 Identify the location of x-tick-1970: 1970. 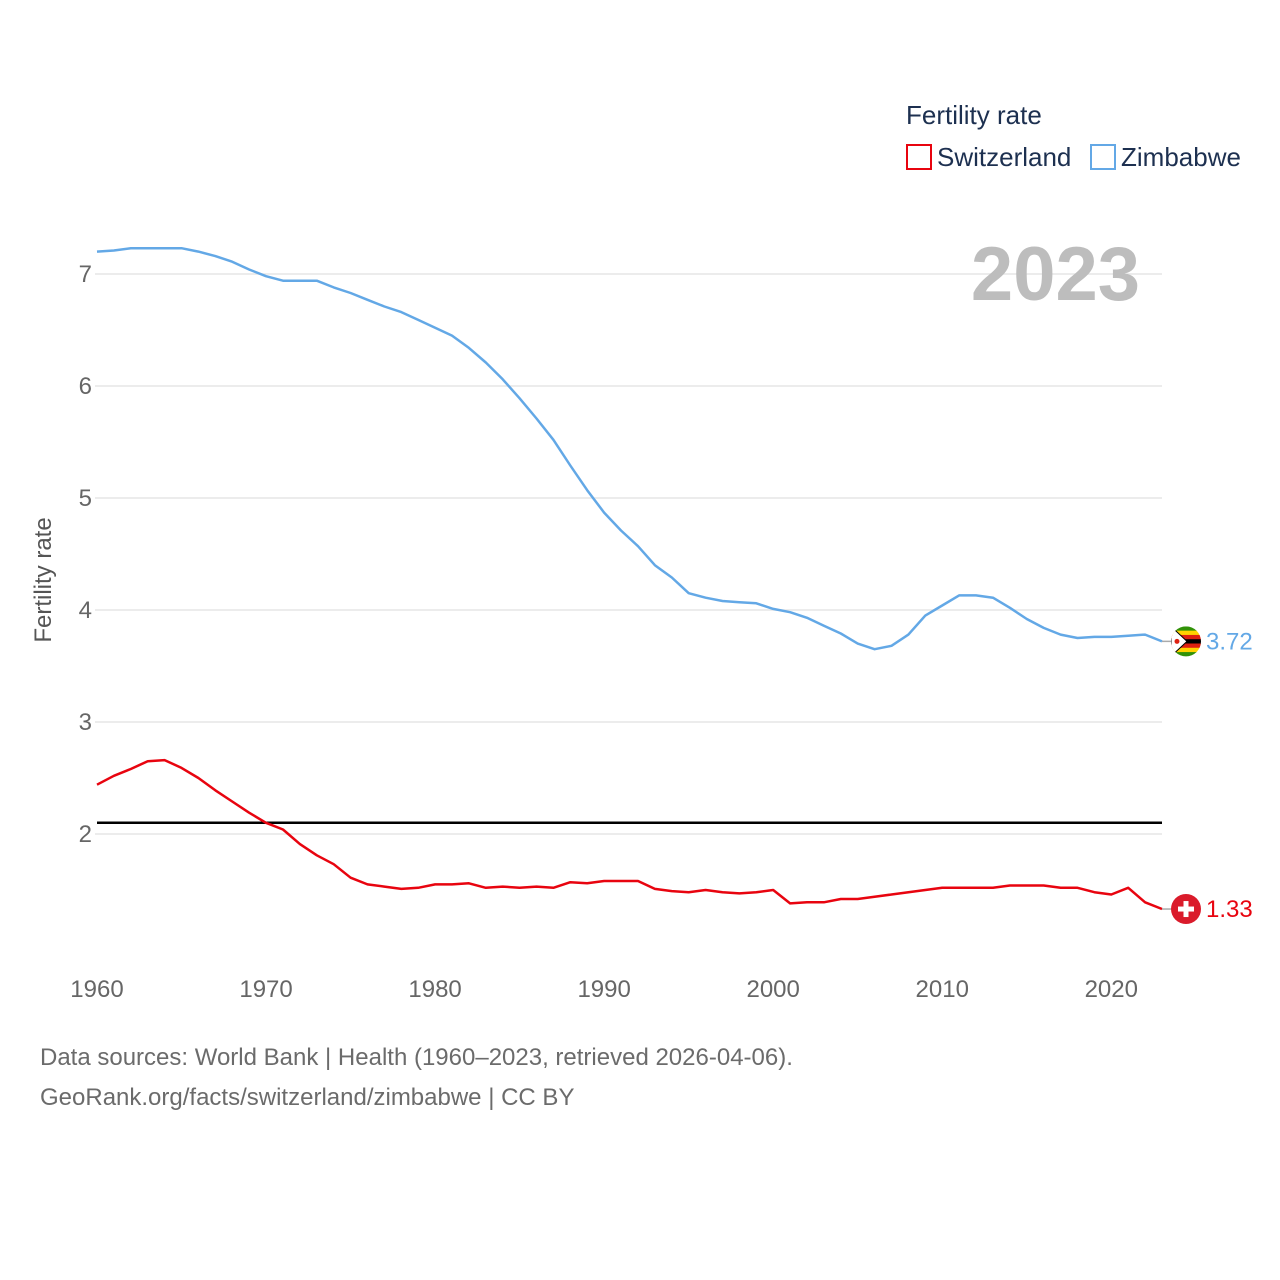
(265, 989).